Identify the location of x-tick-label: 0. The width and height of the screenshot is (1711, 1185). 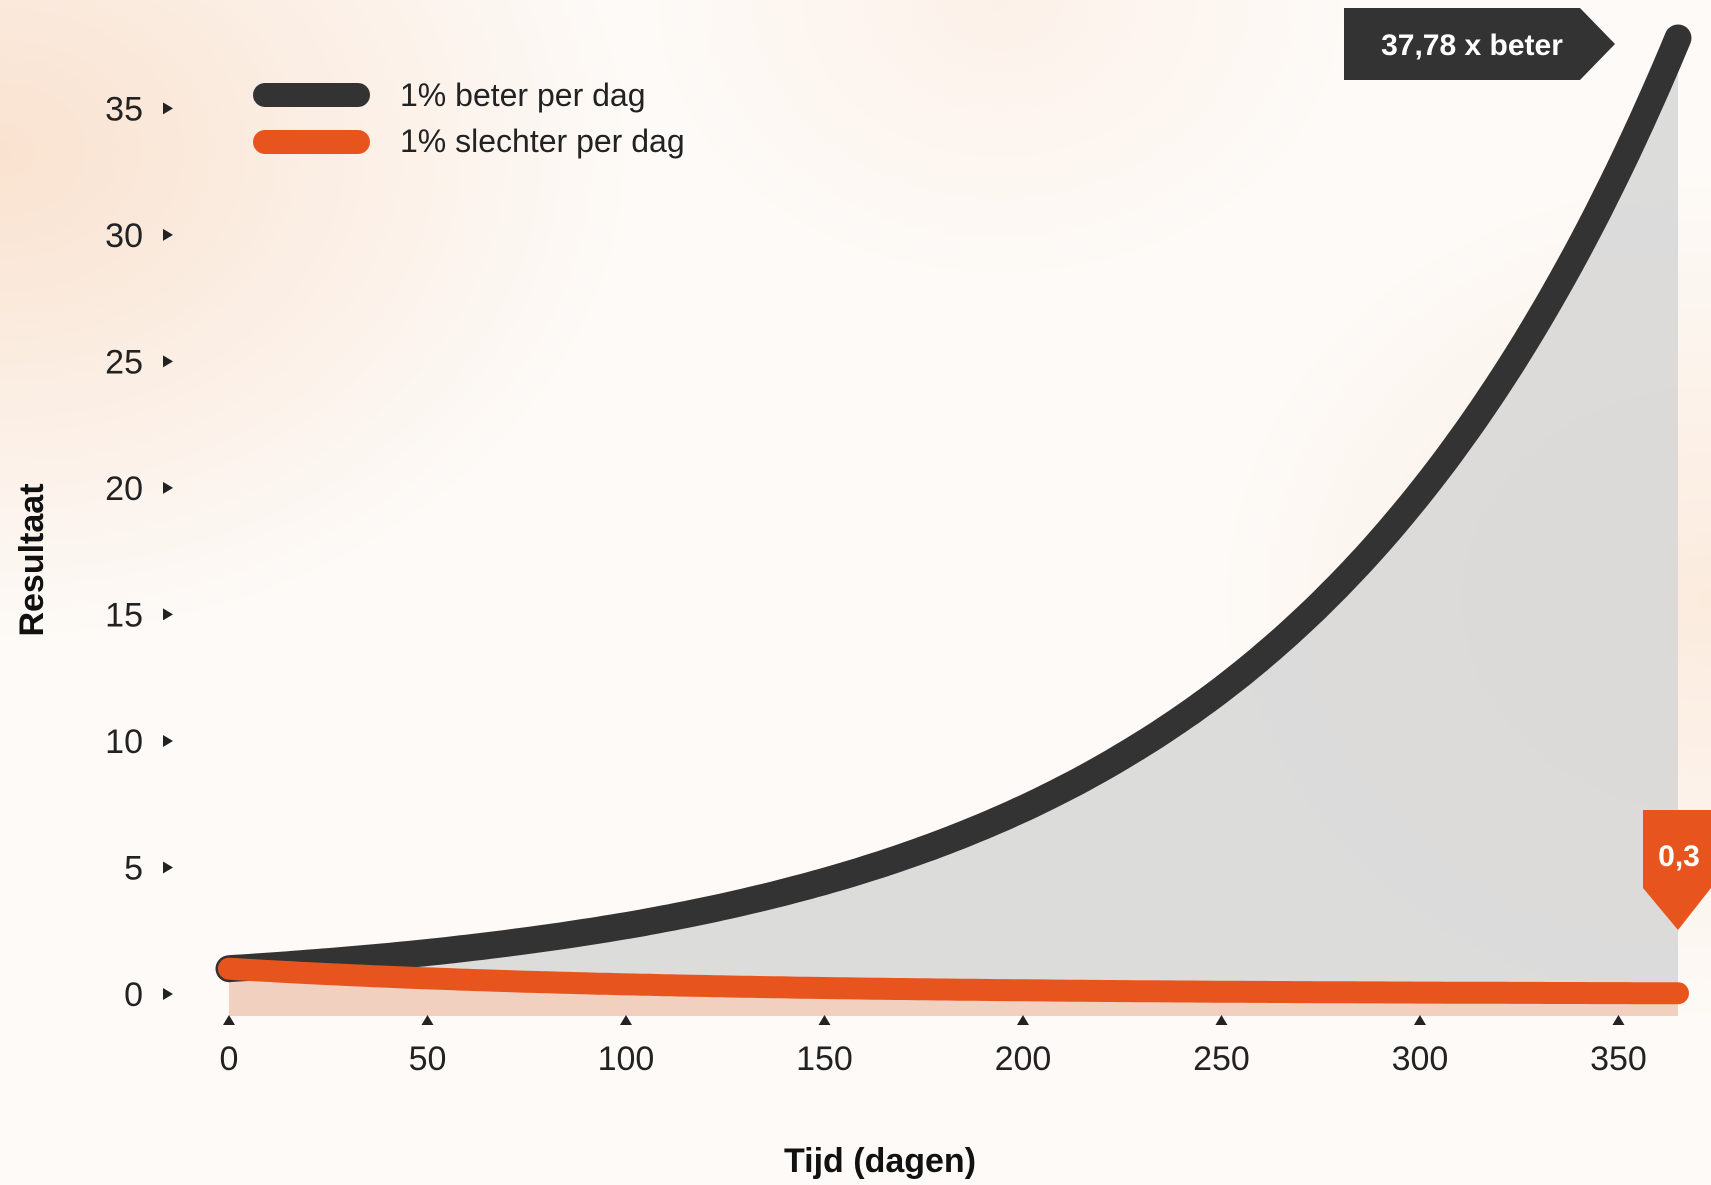
(229, 1059).